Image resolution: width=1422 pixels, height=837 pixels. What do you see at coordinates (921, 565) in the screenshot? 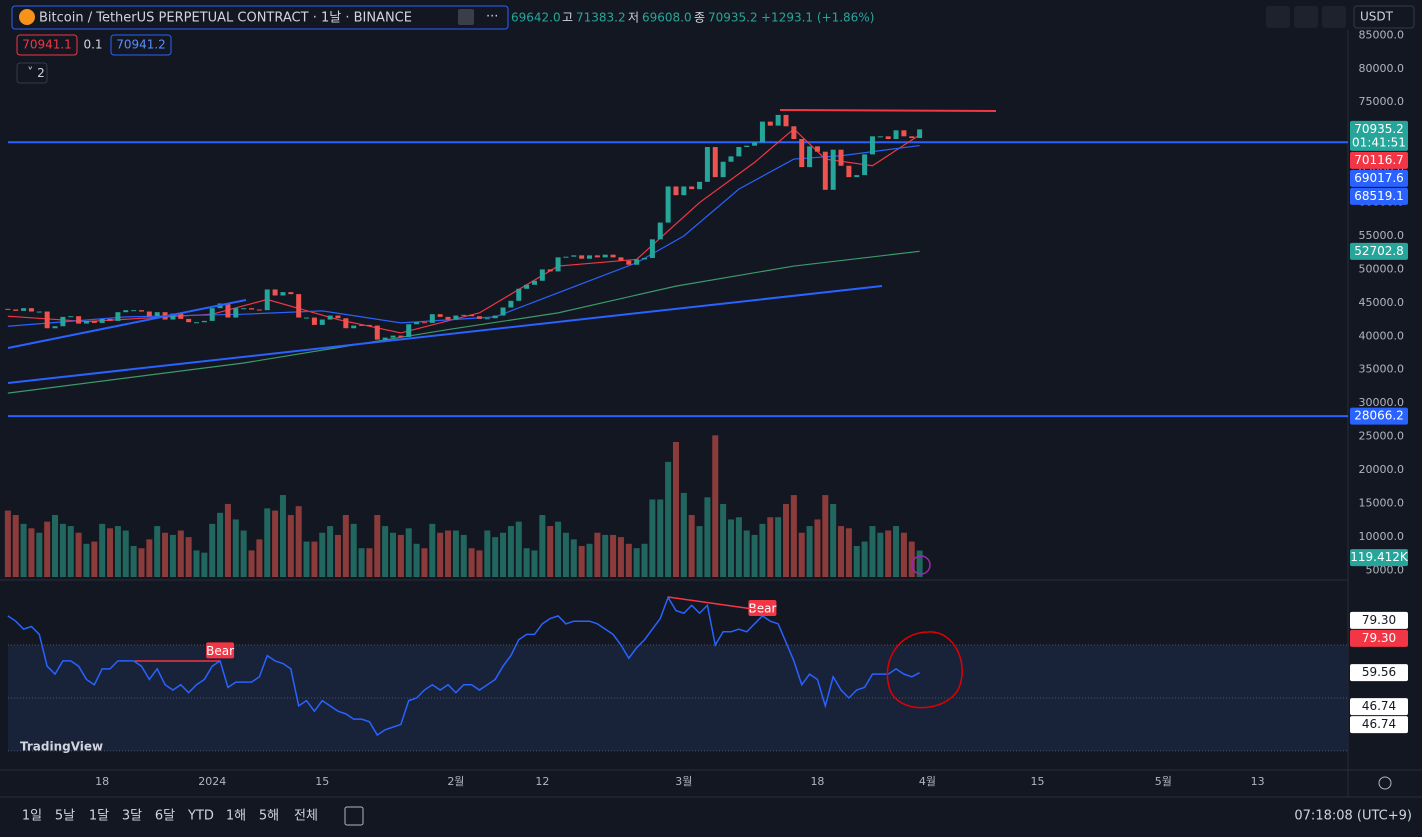
I see `alert-icon` at bounding box center [921, 565].